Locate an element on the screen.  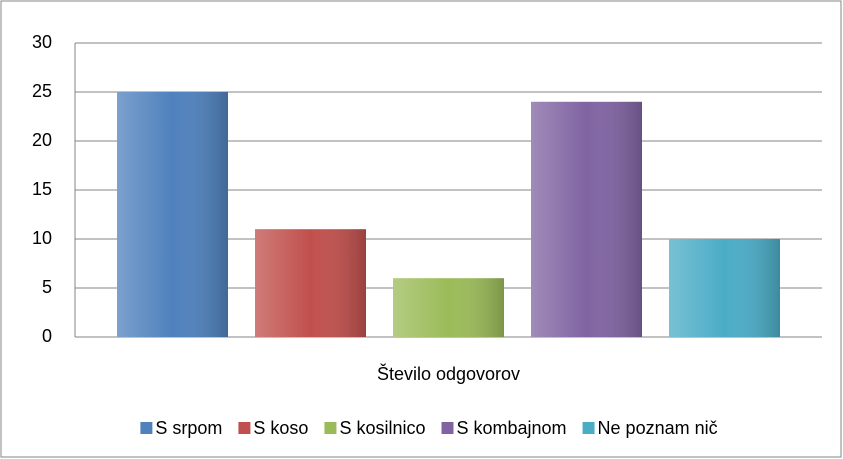
y-tick-label: 20 is located at coordinates (42, 140).